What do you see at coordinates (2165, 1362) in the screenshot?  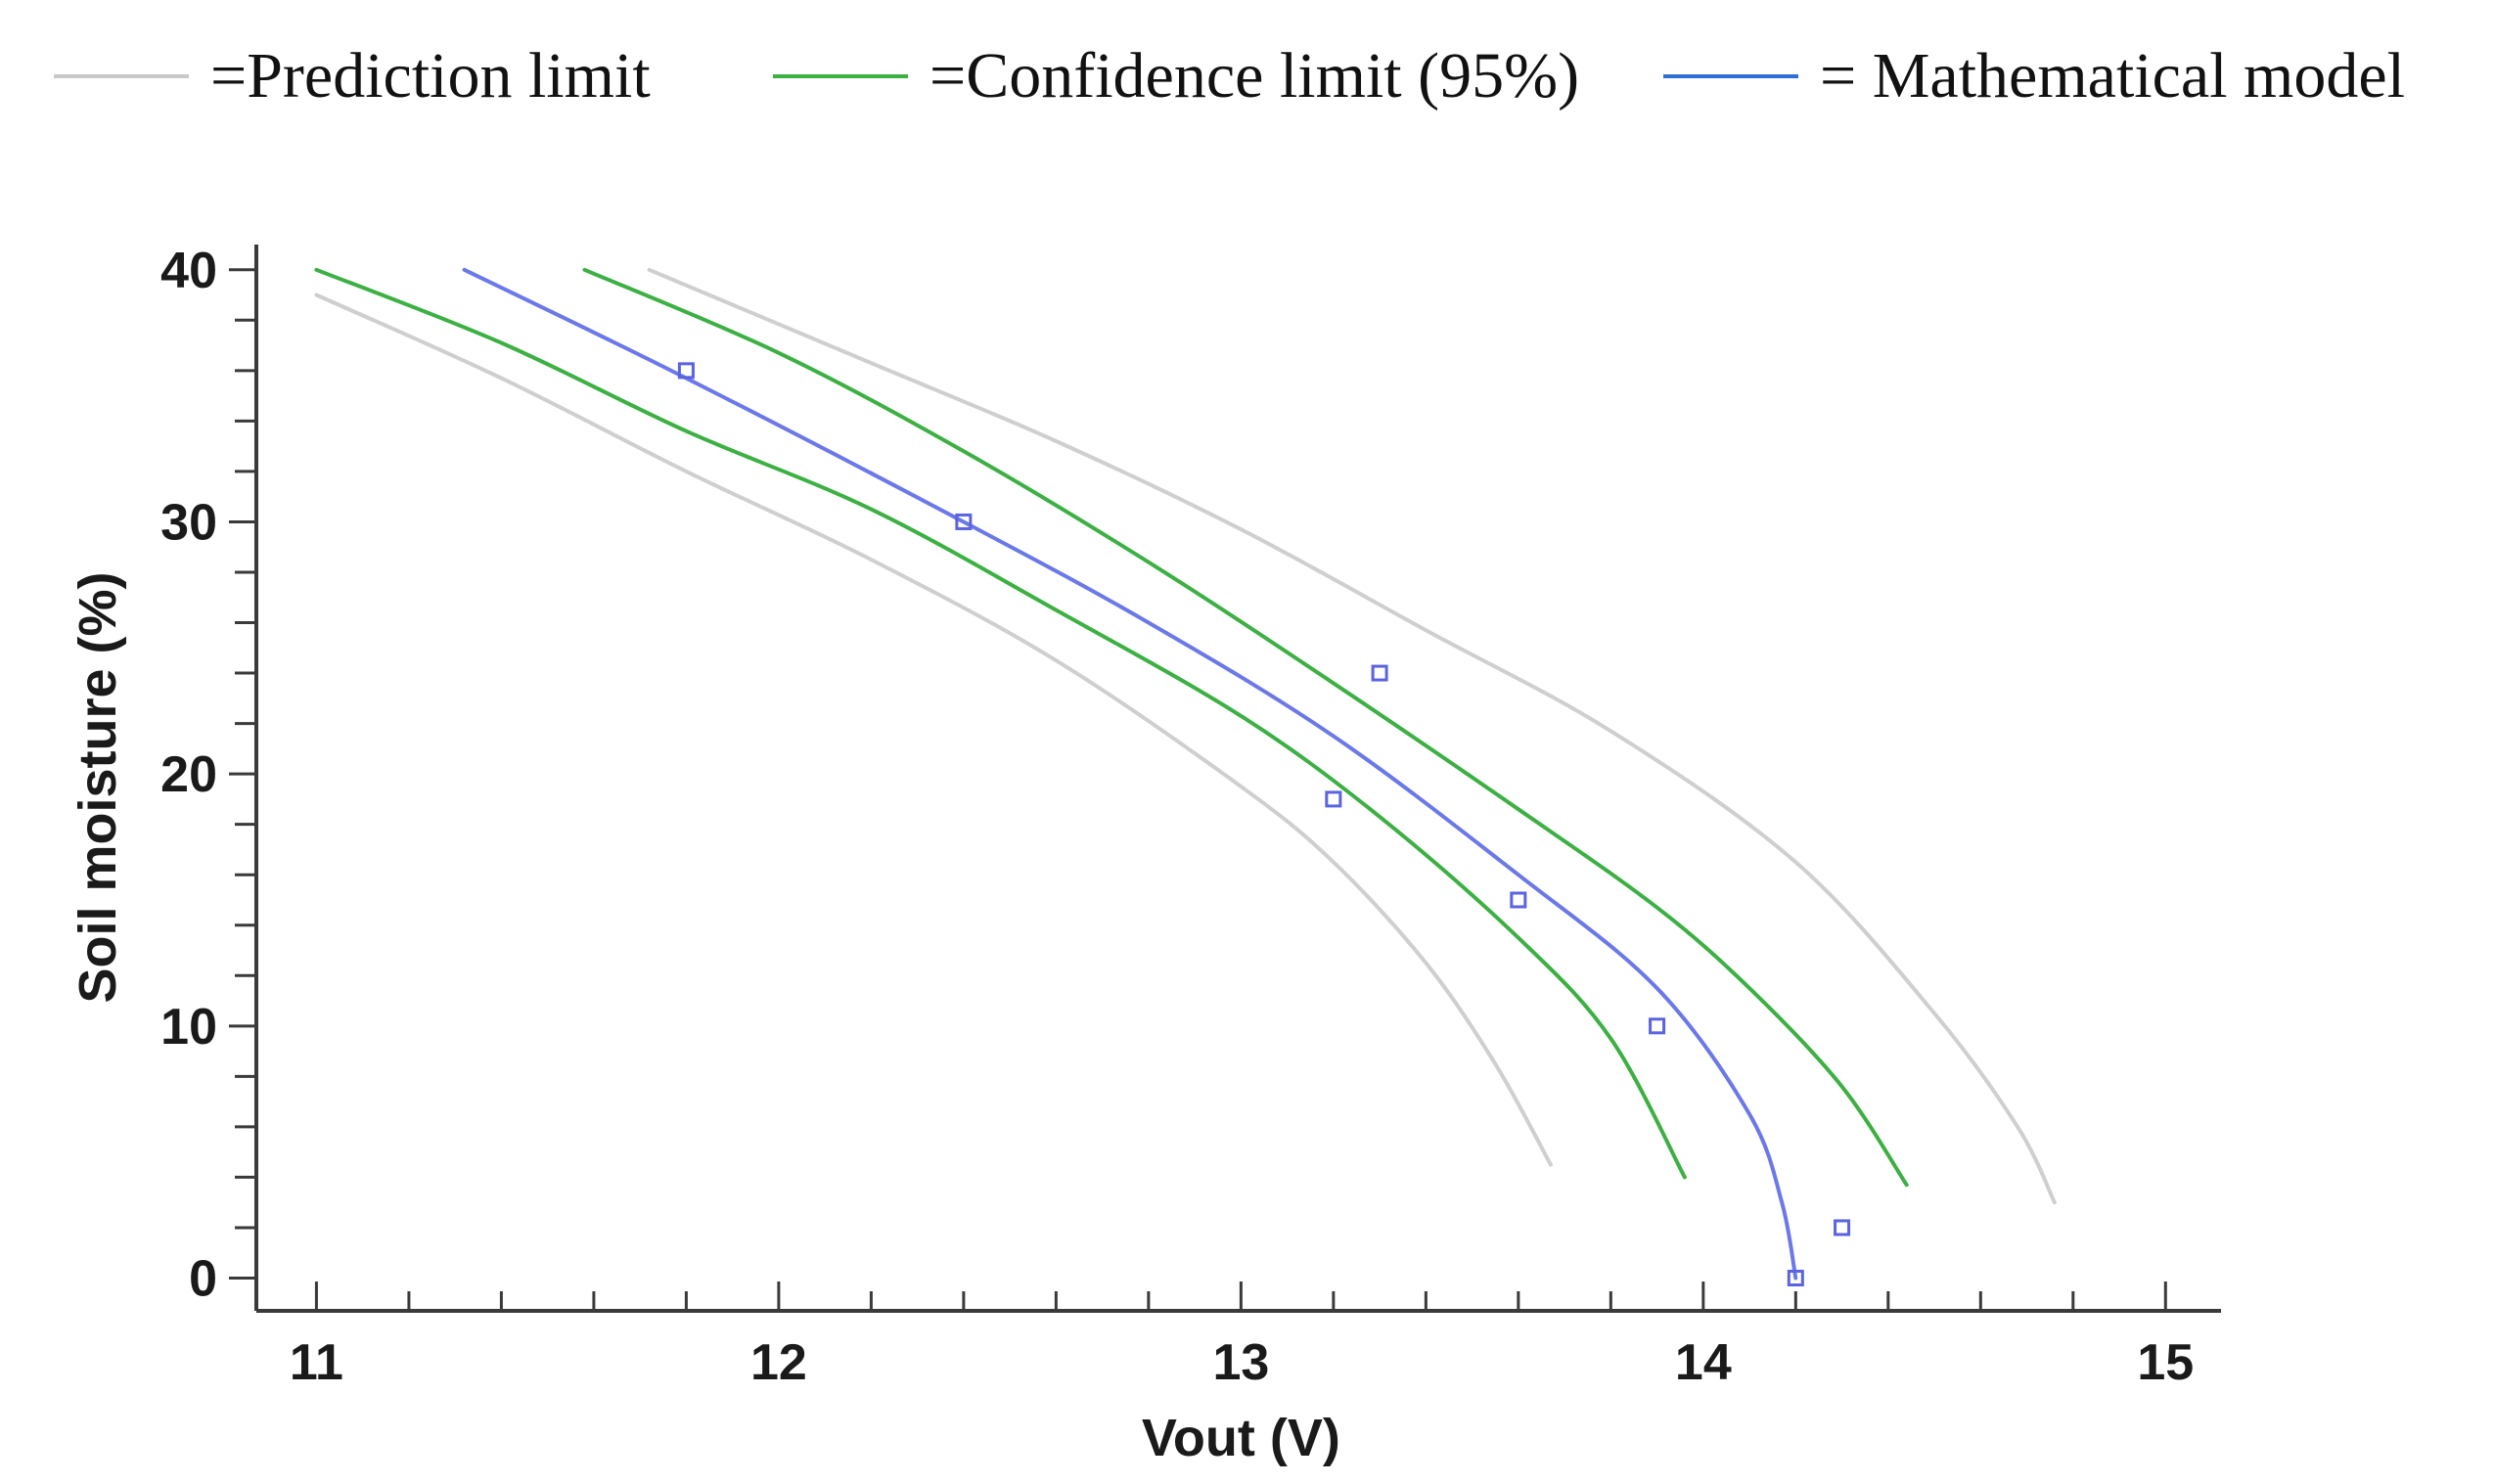 I see `x-tick-label: 15` at bounding box center [2165, 1362].